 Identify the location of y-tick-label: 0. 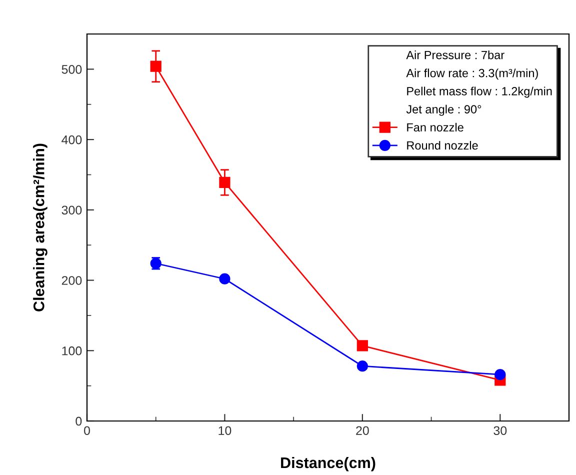
(79, 421).